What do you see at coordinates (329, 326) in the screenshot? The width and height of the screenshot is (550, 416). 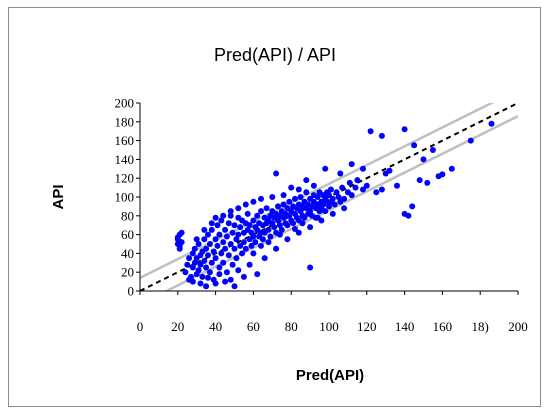 I see `x-tick-label: 100` at bounding box center [329, 326].